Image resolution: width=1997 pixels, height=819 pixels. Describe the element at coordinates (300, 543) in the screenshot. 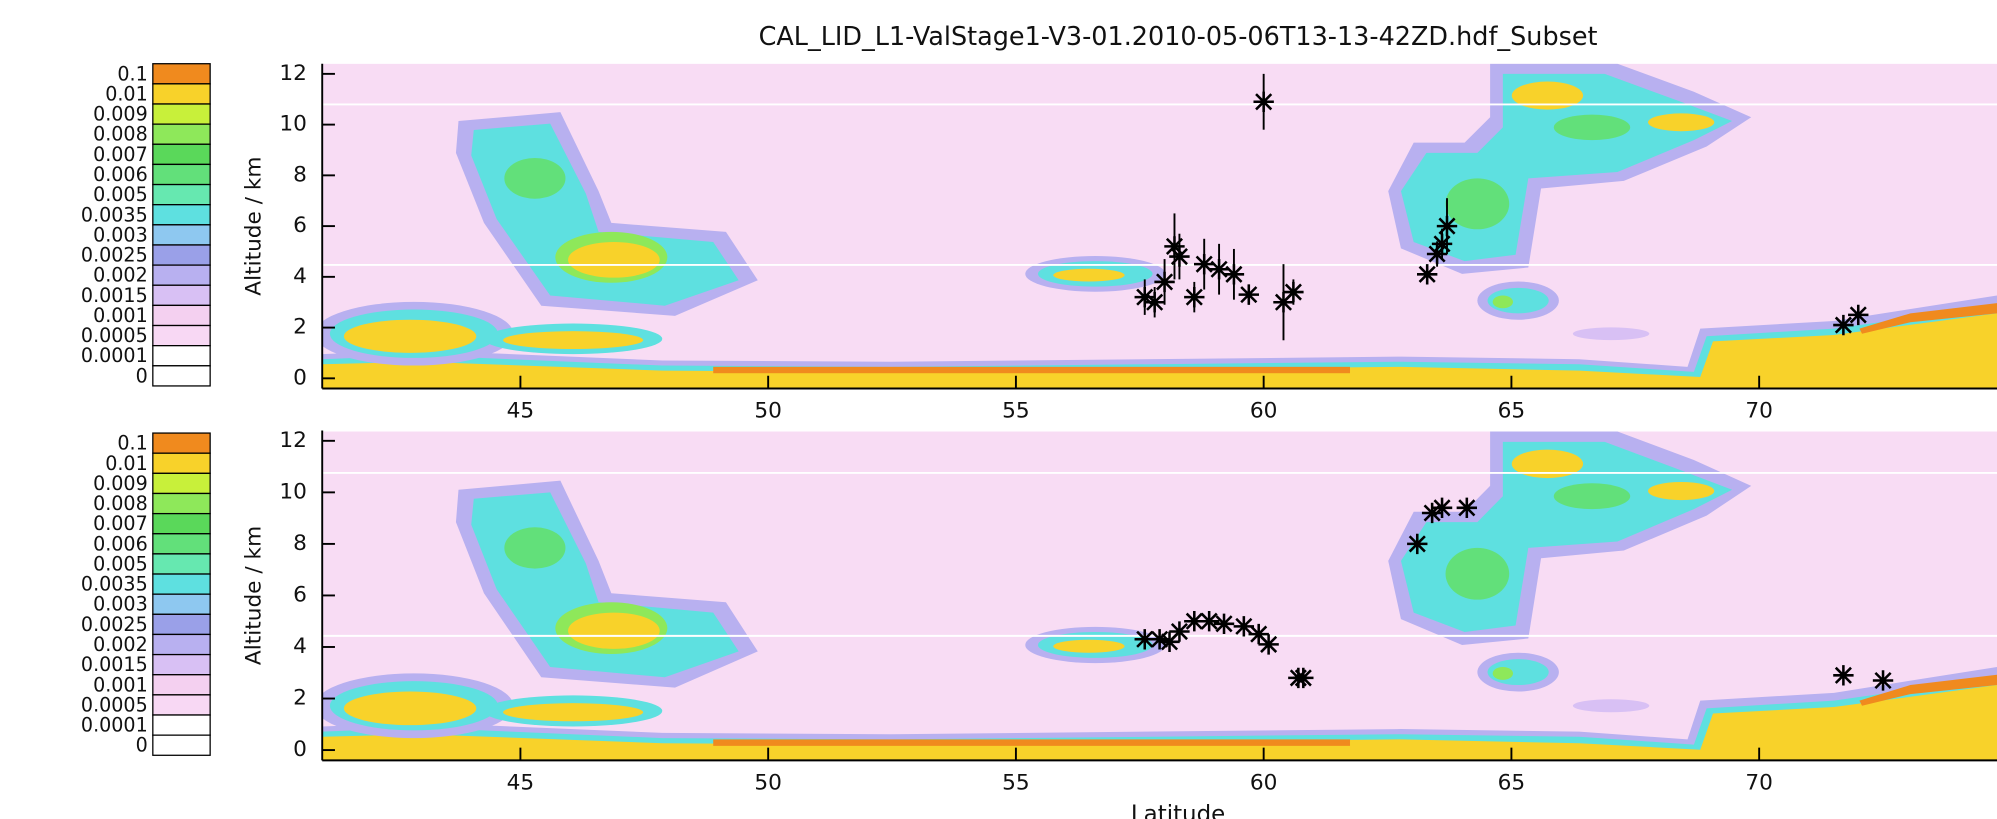

I see `y-tick-label: 8` at that location.